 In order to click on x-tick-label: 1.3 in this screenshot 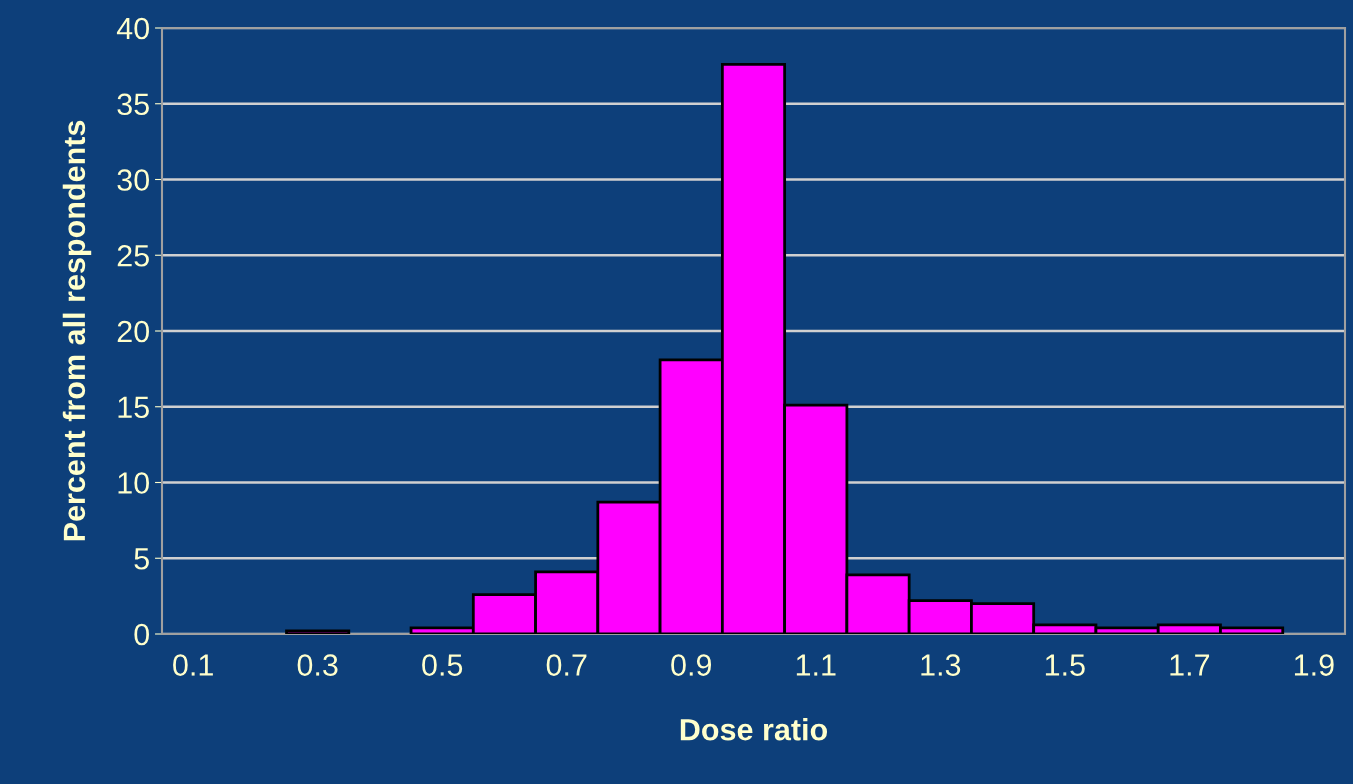, I will do `click(941, 665)`.